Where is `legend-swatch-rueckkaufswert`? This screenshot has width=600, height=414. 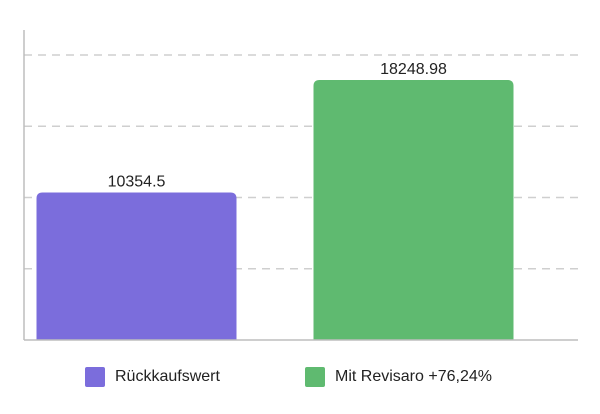
legend-swatch-rueckkaufswert is located at coordinates (95, 377).